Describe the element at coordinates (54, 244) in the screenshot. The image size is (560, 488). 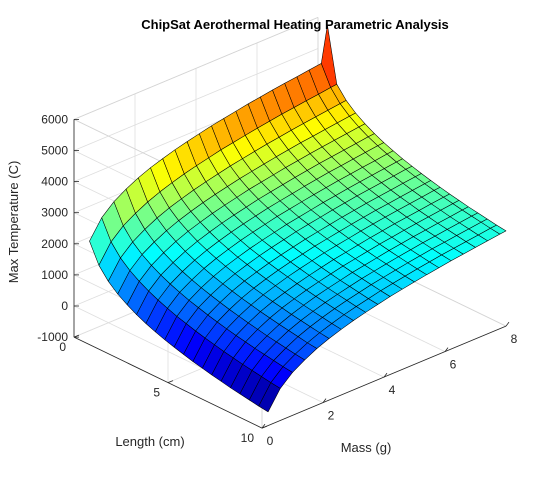
I see `z-tick-label: 2000` at that location.